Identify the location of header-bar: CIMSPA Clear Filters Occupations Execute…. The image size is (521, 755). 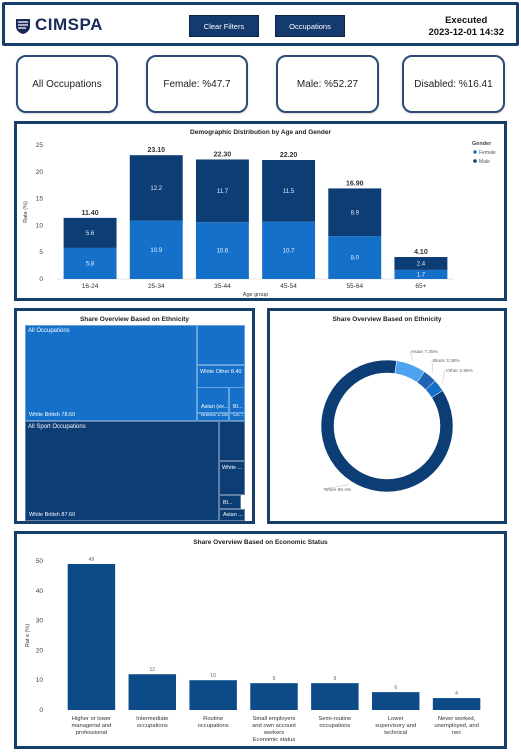
(260, 24).